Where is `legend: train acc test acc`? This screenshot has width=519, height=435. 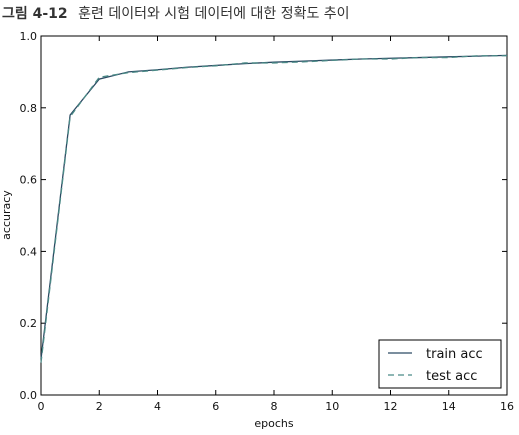 legend: train acc test acc is located at coordinates (440, 364).